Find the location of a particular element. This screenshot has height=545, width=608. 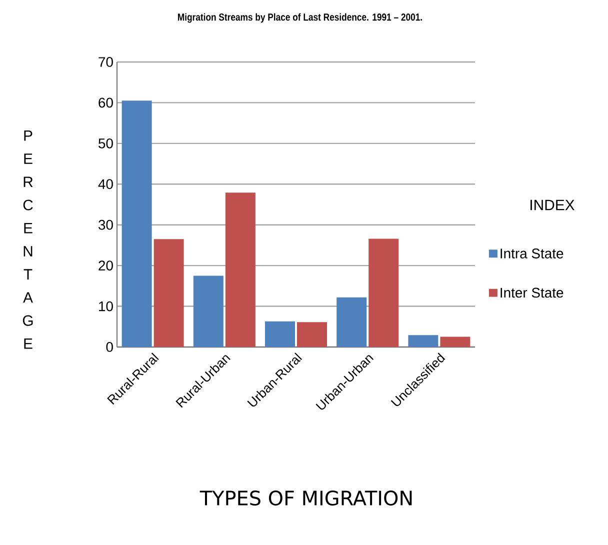

y-tick-label: 20 is located at coordinates (105, 265).